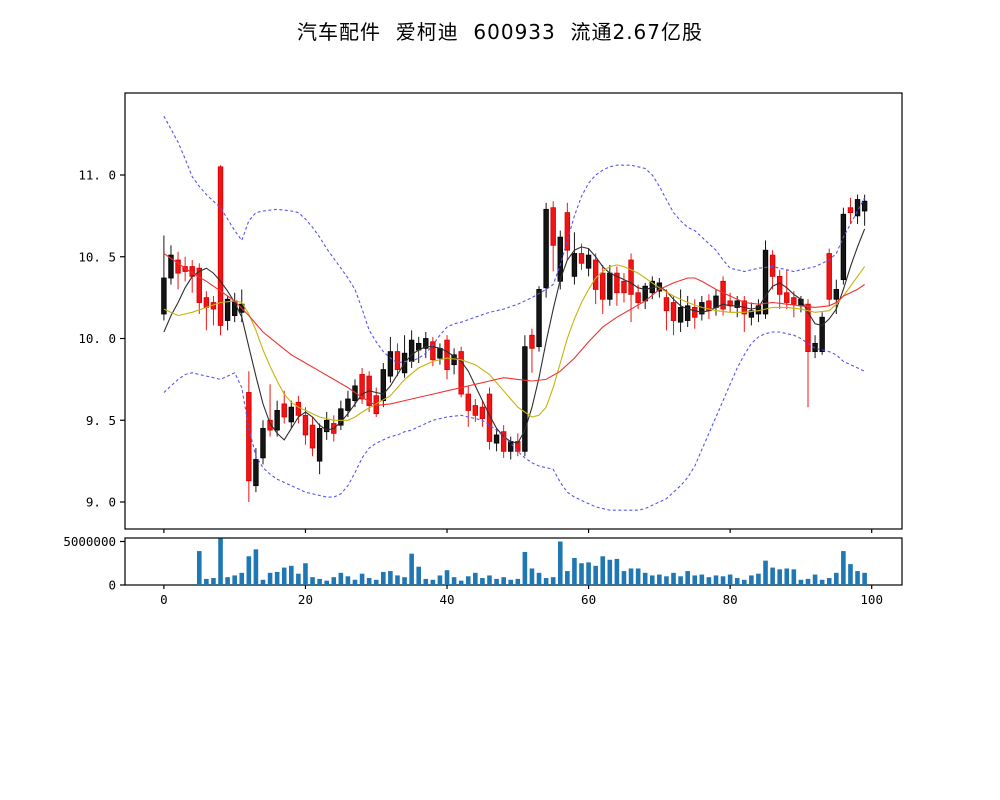  I want to click on x-tick-label: 0, so click(164, 599).